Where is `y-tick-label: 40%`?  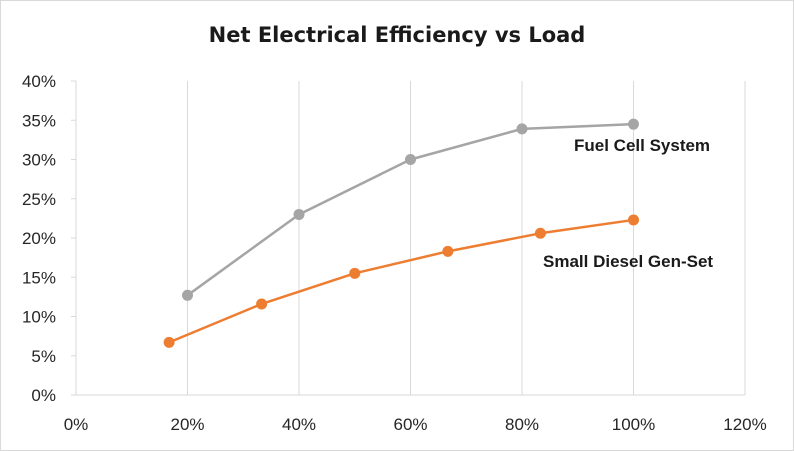 y-tick-label: 40% is located at coordinates (39, 81).